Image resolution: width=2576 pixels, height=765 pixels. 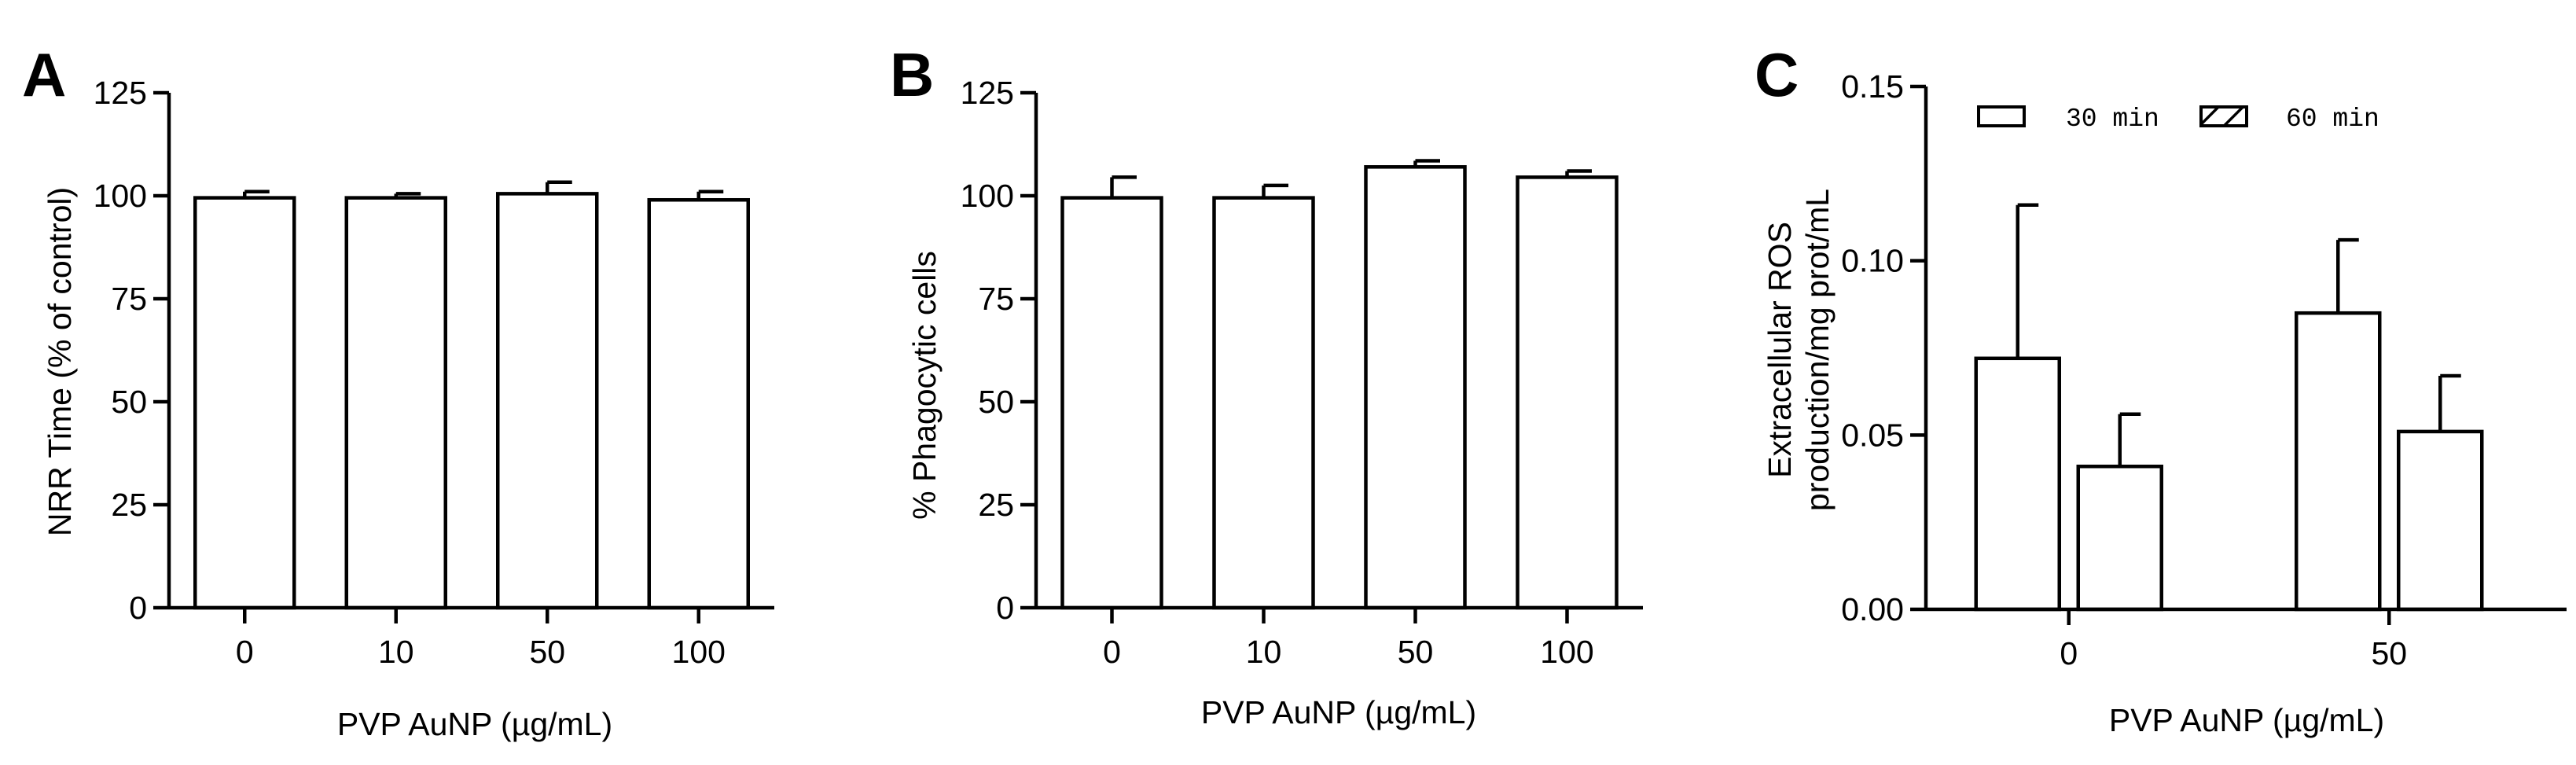 What do you see at coordinates (2178, 119) in the screenshot?
I see `panel-c-legend: 30 min 60 min` at bounding box center [2178, 119].